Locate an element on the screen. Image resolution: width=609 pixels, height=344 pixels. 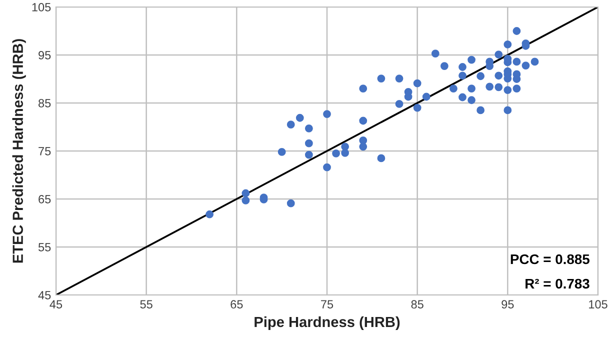
y-tick-label: 105 is located at coordinates (41, 7).